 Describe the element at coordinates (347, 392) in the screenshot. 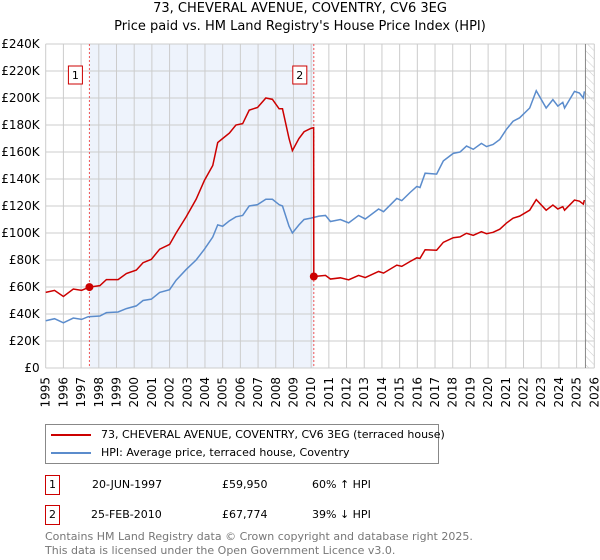

I see `x-tick-label: 2012` at that location.